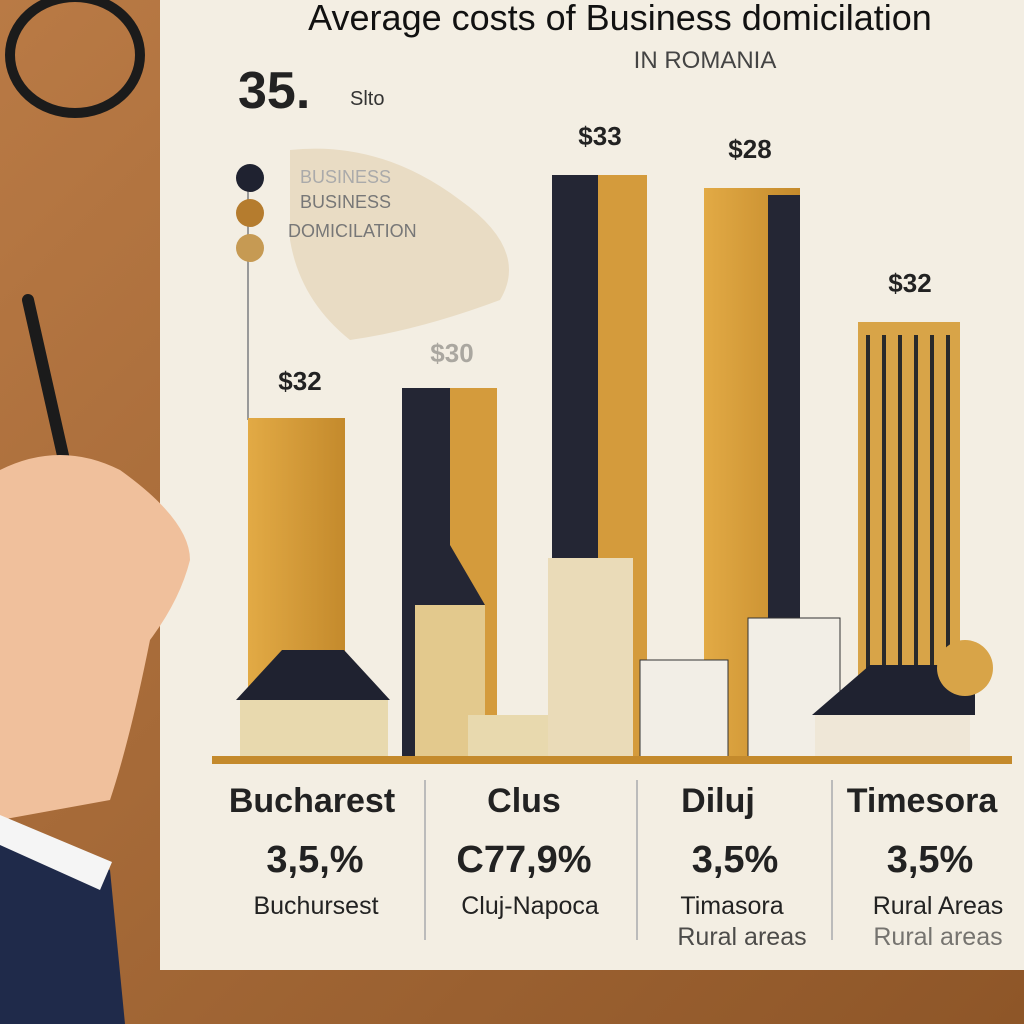 Image resolution: width=1024 pixels, height=1024 pixels. I want to click on glasses, so click(75, 59).